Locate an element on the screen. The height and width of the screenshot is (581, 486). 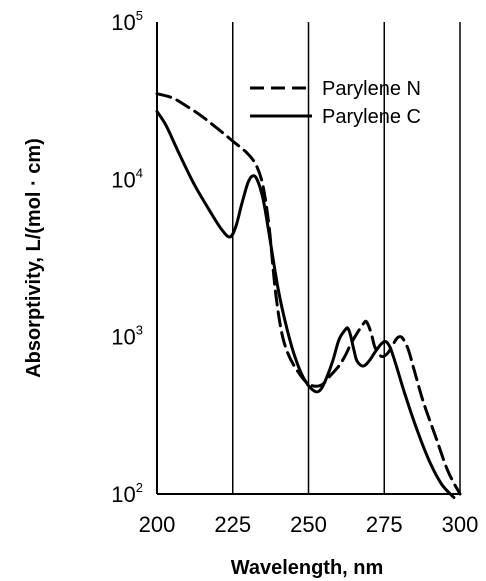
y-axis-label: Absorptivity, L/(mol · cm) is located at coordinates (34, 258).